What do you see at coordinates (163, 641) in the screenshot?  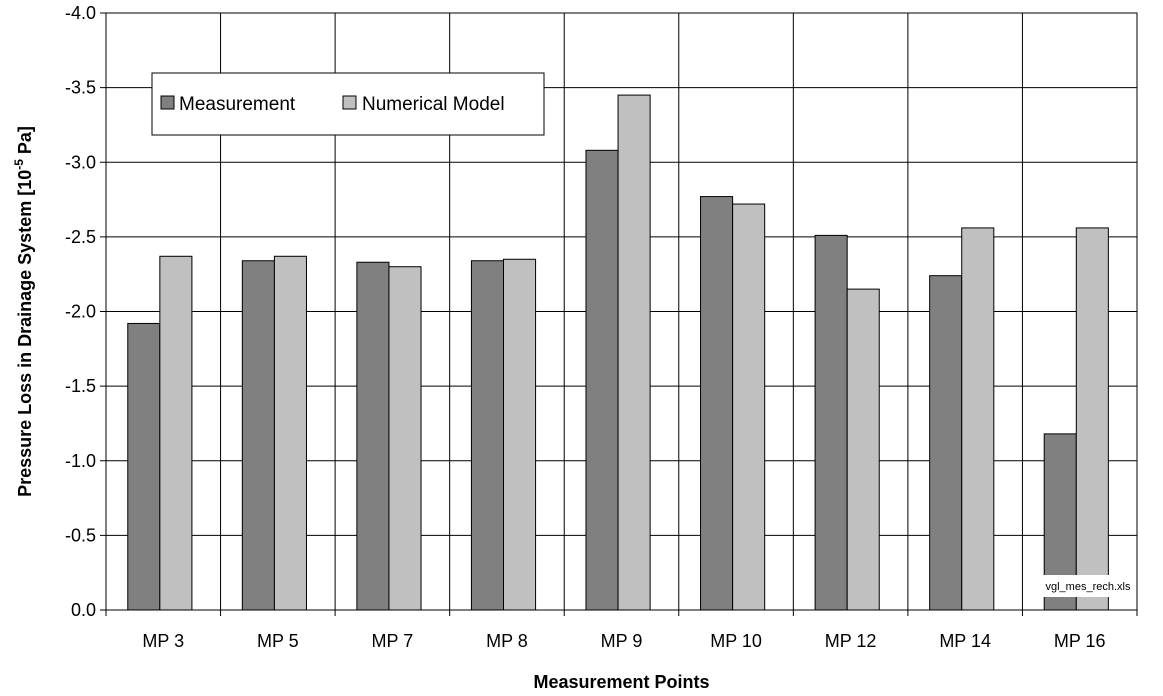 I see `x-tick-label: MP 3` at bounding box center [163, 641].